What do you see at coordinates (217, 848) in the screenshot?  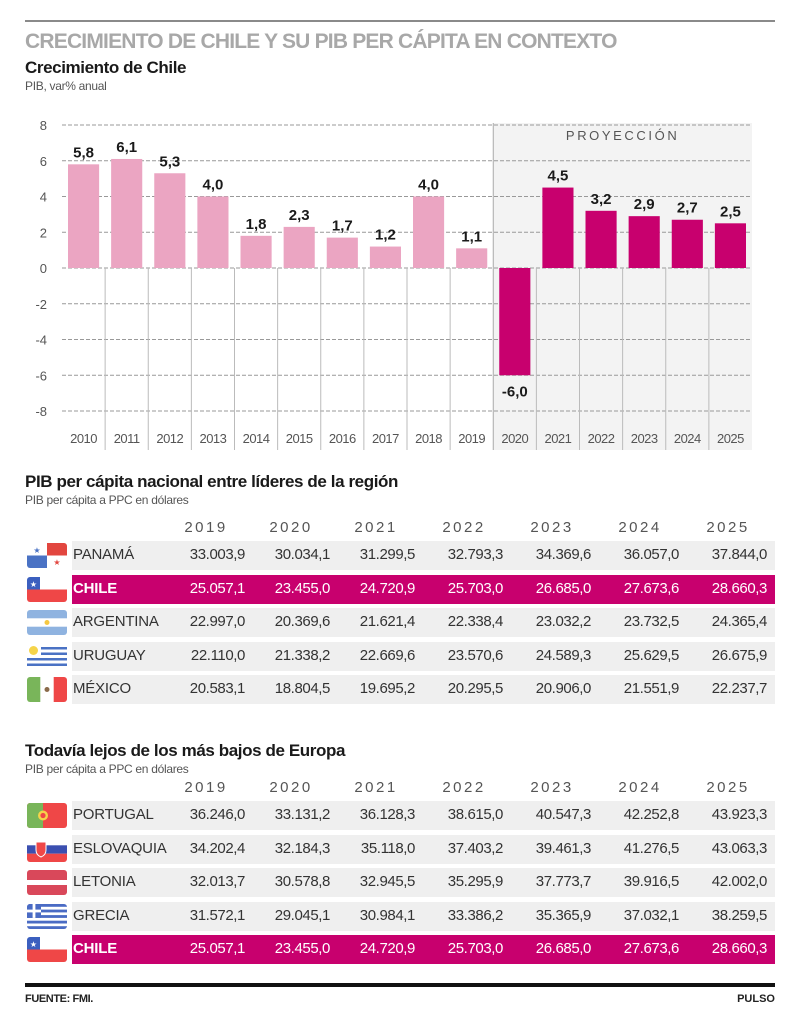 I see `value-cell-2019: 34.202,4` at bounding box center [217, 848].